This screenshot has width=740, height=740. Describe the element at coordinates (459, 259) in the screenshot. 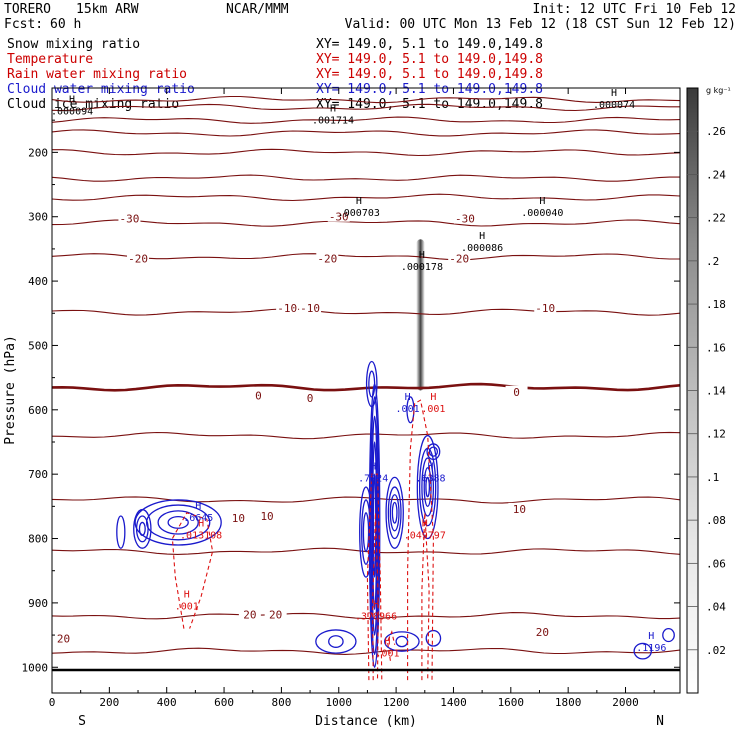

I see `isotherm-label: -20` at that location.